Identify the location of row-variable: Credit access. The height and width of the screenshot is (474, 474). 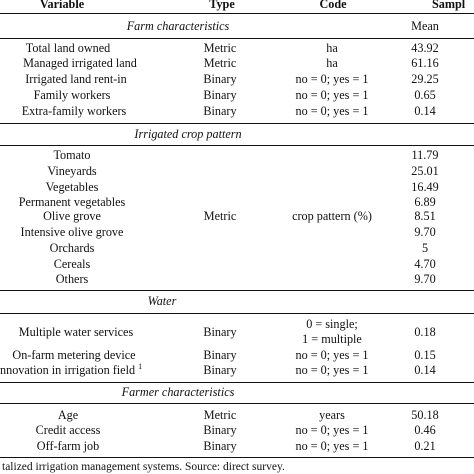
(68, 430).